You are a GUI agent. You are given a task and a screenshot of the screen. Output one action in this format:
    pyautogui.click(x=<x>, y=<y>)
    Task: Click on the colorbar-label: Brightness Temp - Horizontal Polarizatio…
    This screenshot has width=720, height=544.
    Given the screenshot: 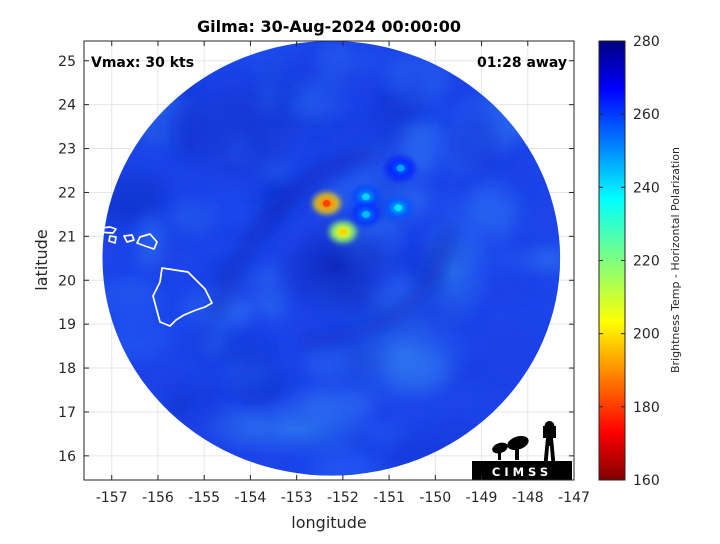 What is the action you would take?
    pyautogui.click(x=675, y=260)
    